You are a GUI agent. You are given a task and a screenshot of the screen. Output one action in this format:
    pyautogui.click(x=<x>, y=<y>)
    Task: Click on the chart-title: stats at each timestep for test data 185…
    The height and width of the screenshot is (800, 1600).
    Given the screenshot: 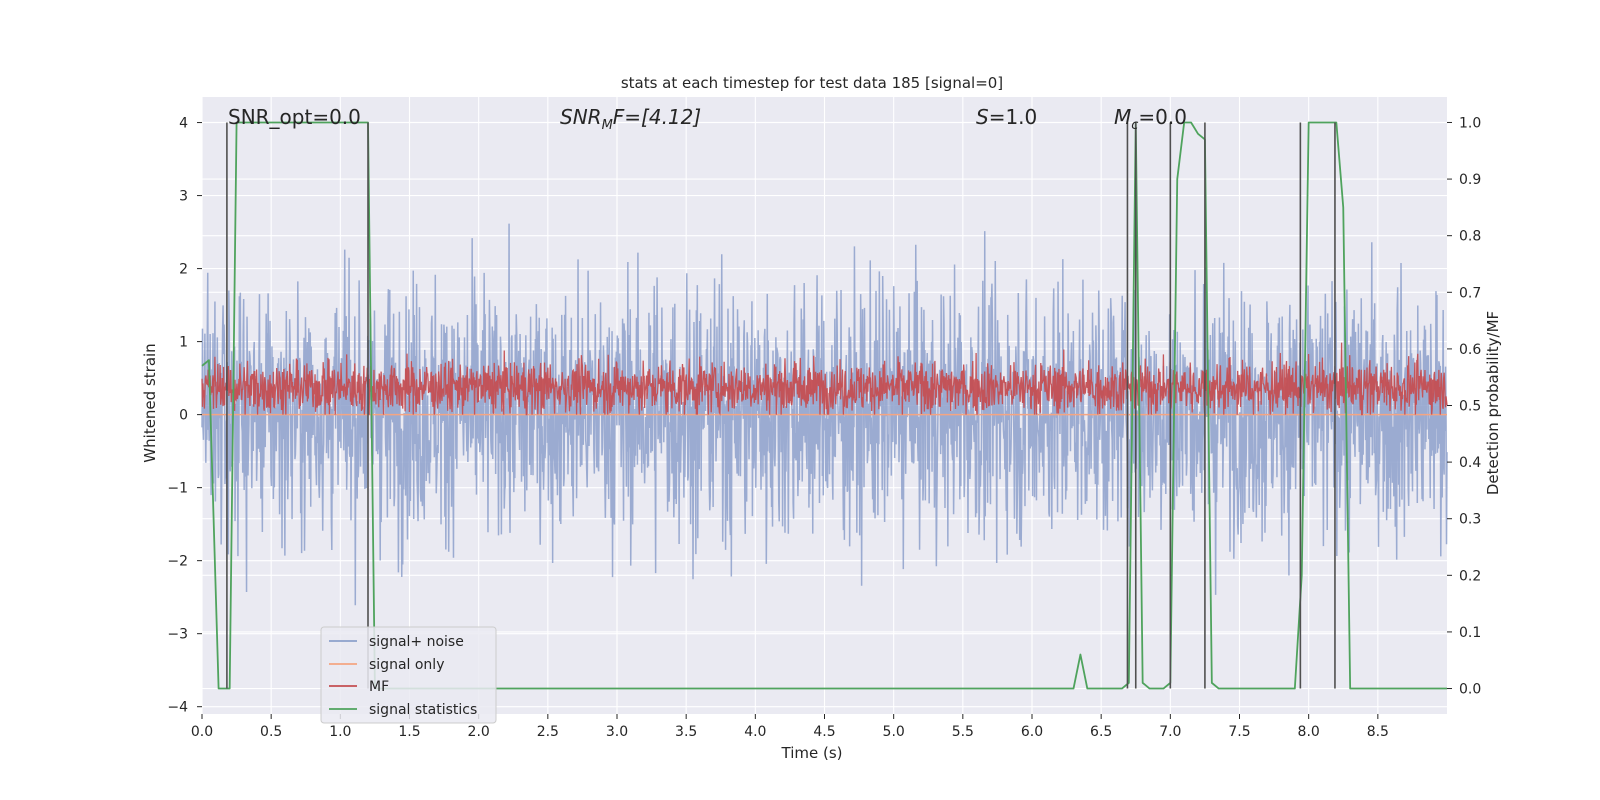 What is the action you would take?
    pyautogui.click(x=812, y=83)
    